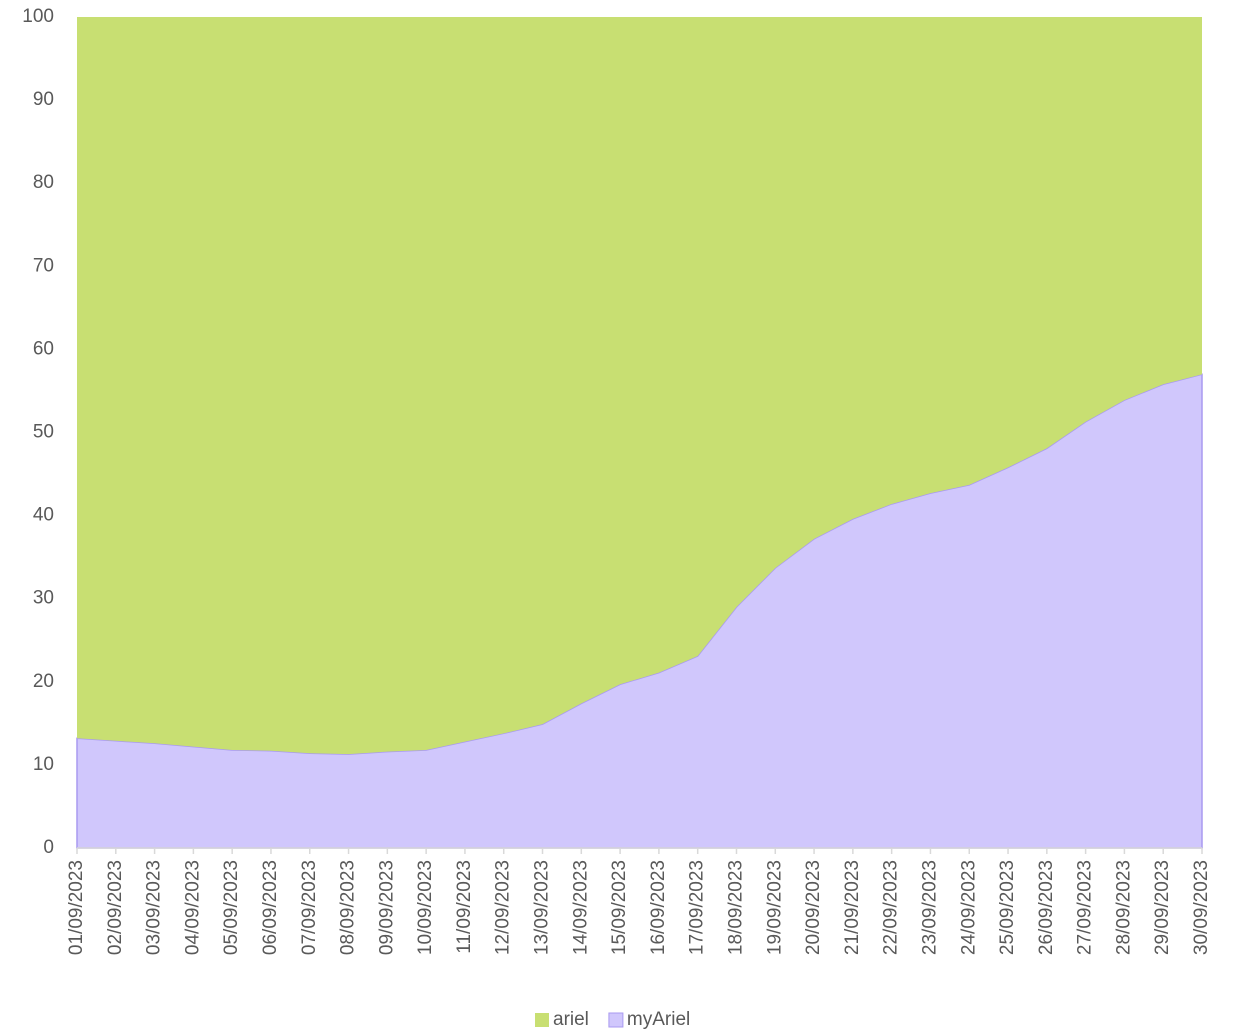 The height and width of the screenshot is (1032, 1233). Describe the element at coordinates (386, 907) in the screenshot. I see `x-tick-label: 09/09/2023` at that location.